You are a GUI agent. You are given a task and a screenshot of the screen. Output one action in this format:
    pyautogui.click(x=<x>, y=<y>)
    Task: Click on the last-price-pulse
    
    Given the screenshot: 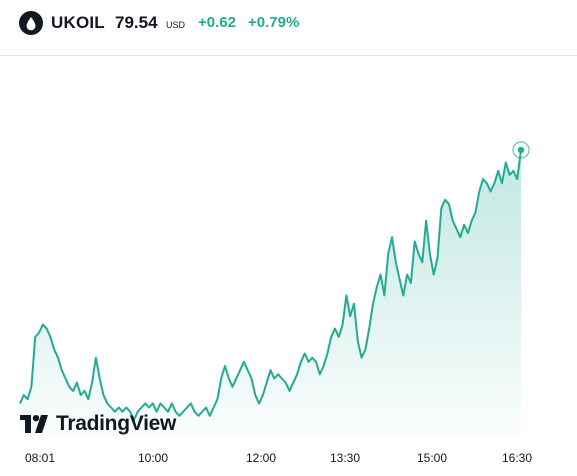 What is the action you would take?
    pyautogui.click(x=521, y=150)
    